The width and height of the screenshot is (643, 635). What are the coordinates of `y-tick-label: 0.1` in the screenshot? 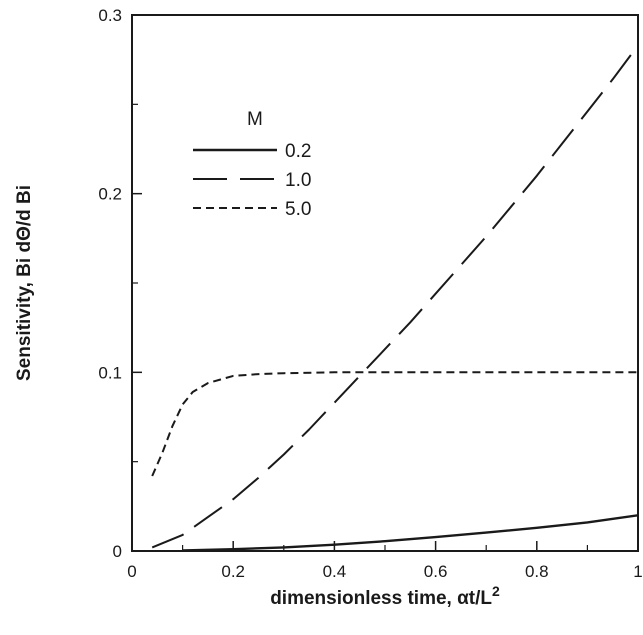 It's located at (110, 372).